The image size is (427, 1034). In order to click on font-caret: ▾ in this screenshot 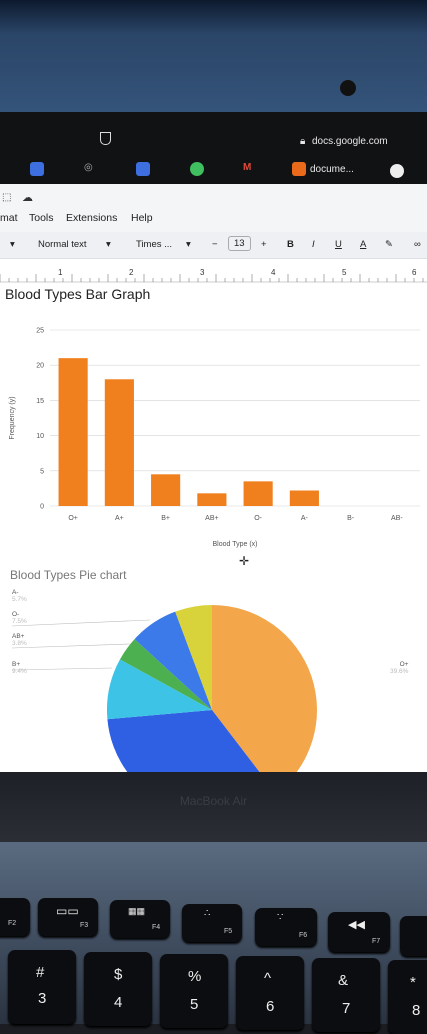, I will do `click(188, 244)`.